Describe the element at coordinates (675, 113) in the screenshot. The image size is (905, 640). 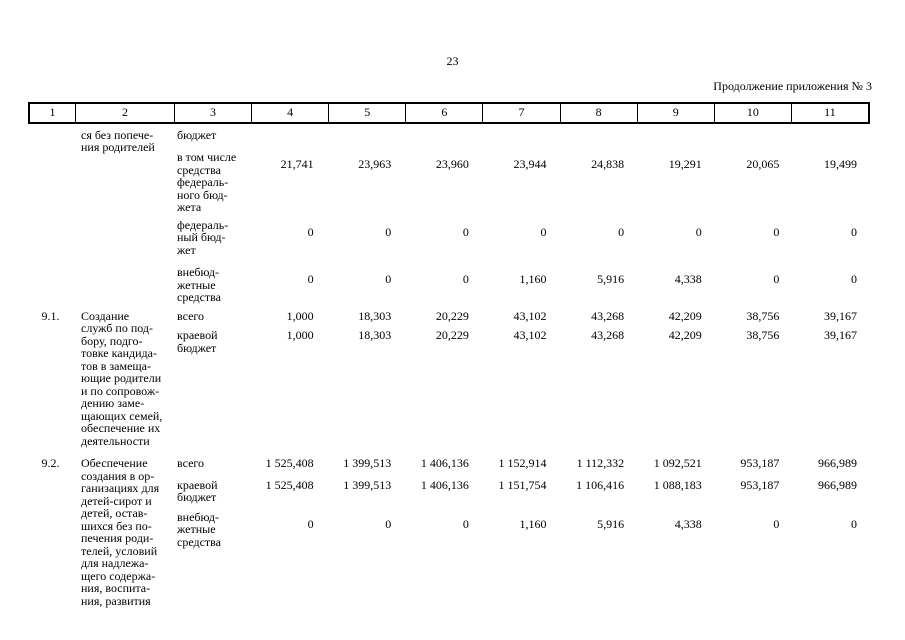
I see `column-header: 9` at that location.